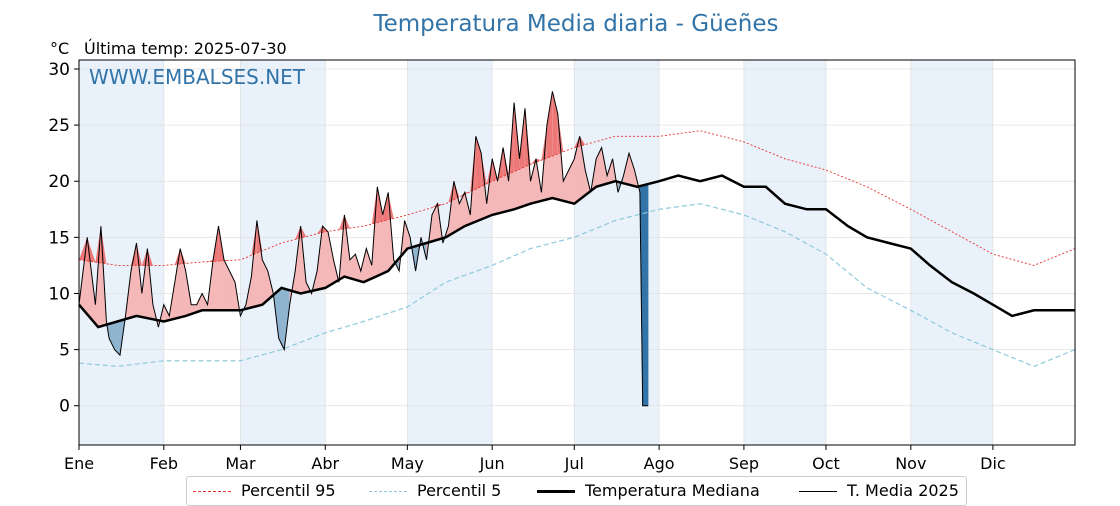 The width and height of the screenshot is (1120, 506). I want to click on x-tick-label: Dic, so click(993, 463).